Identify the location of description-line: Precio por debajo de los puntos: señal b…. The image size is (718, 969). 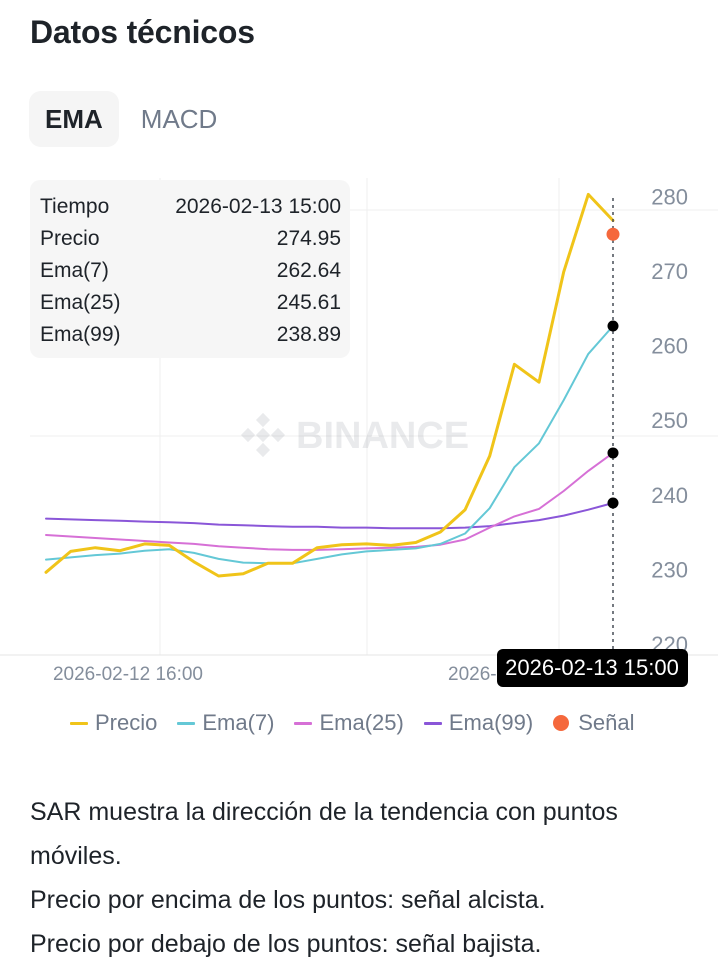
(286, 944).